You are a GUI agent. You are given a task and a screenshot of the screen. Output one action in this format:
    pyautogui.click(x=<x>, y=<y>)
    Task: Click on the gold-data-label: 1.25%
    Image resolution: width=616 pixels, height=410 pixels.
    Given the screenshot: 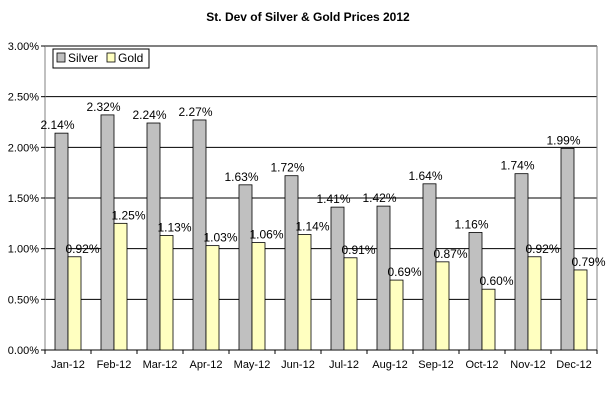 What is the action you would take?
    pyautogui.click(x=128, y=215)
    